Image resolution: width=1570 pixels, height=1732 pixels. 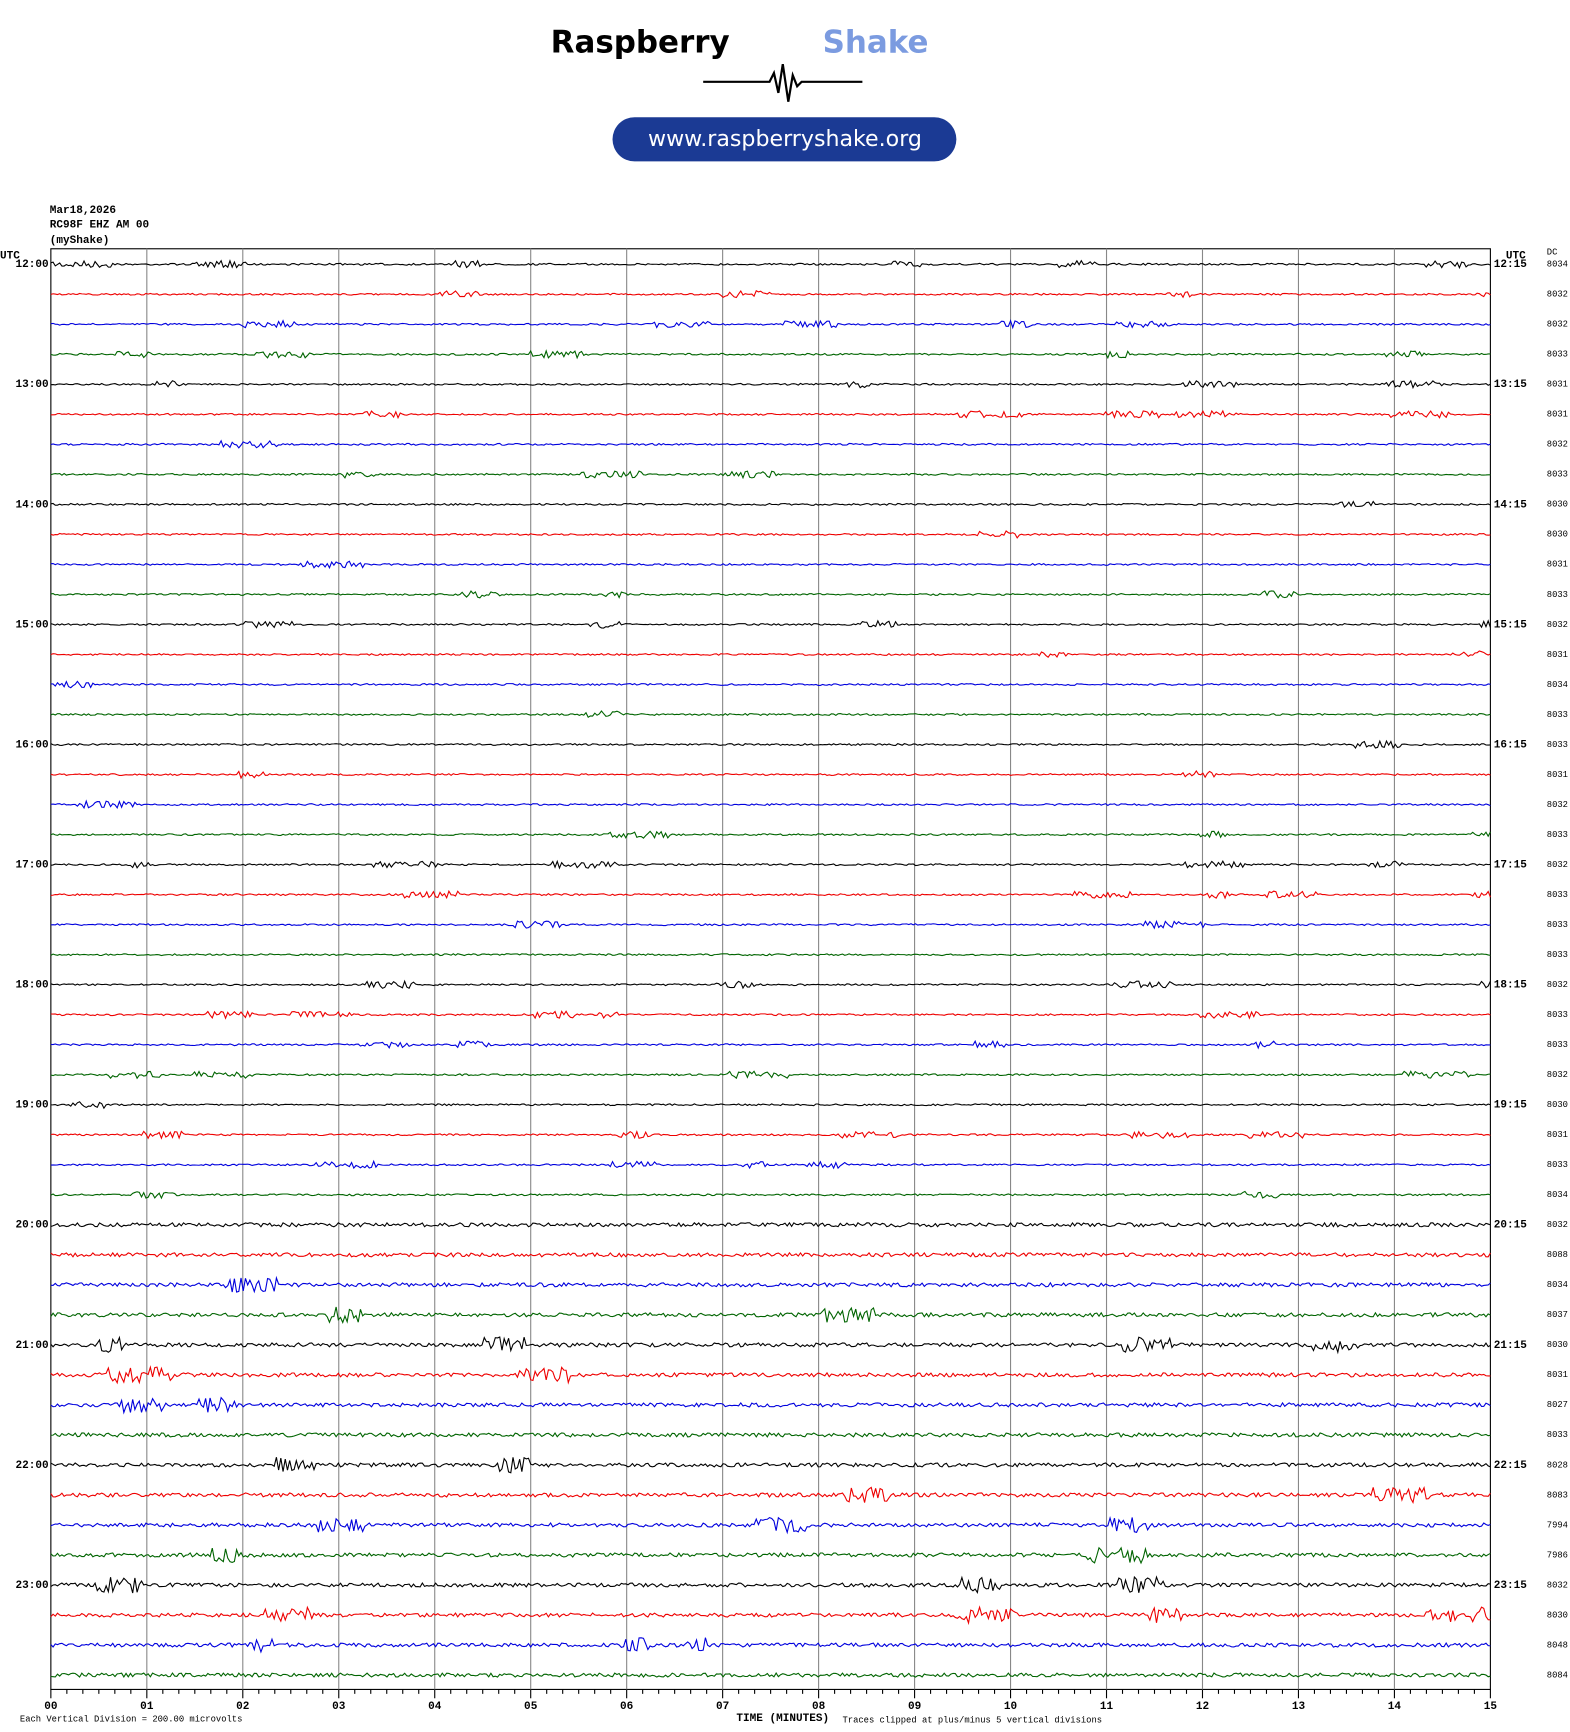 What do you see at coordinates (31, 1106) in the screenshot?
I see `hour-label-left: 19:00` at bounding box center [31, 1106].